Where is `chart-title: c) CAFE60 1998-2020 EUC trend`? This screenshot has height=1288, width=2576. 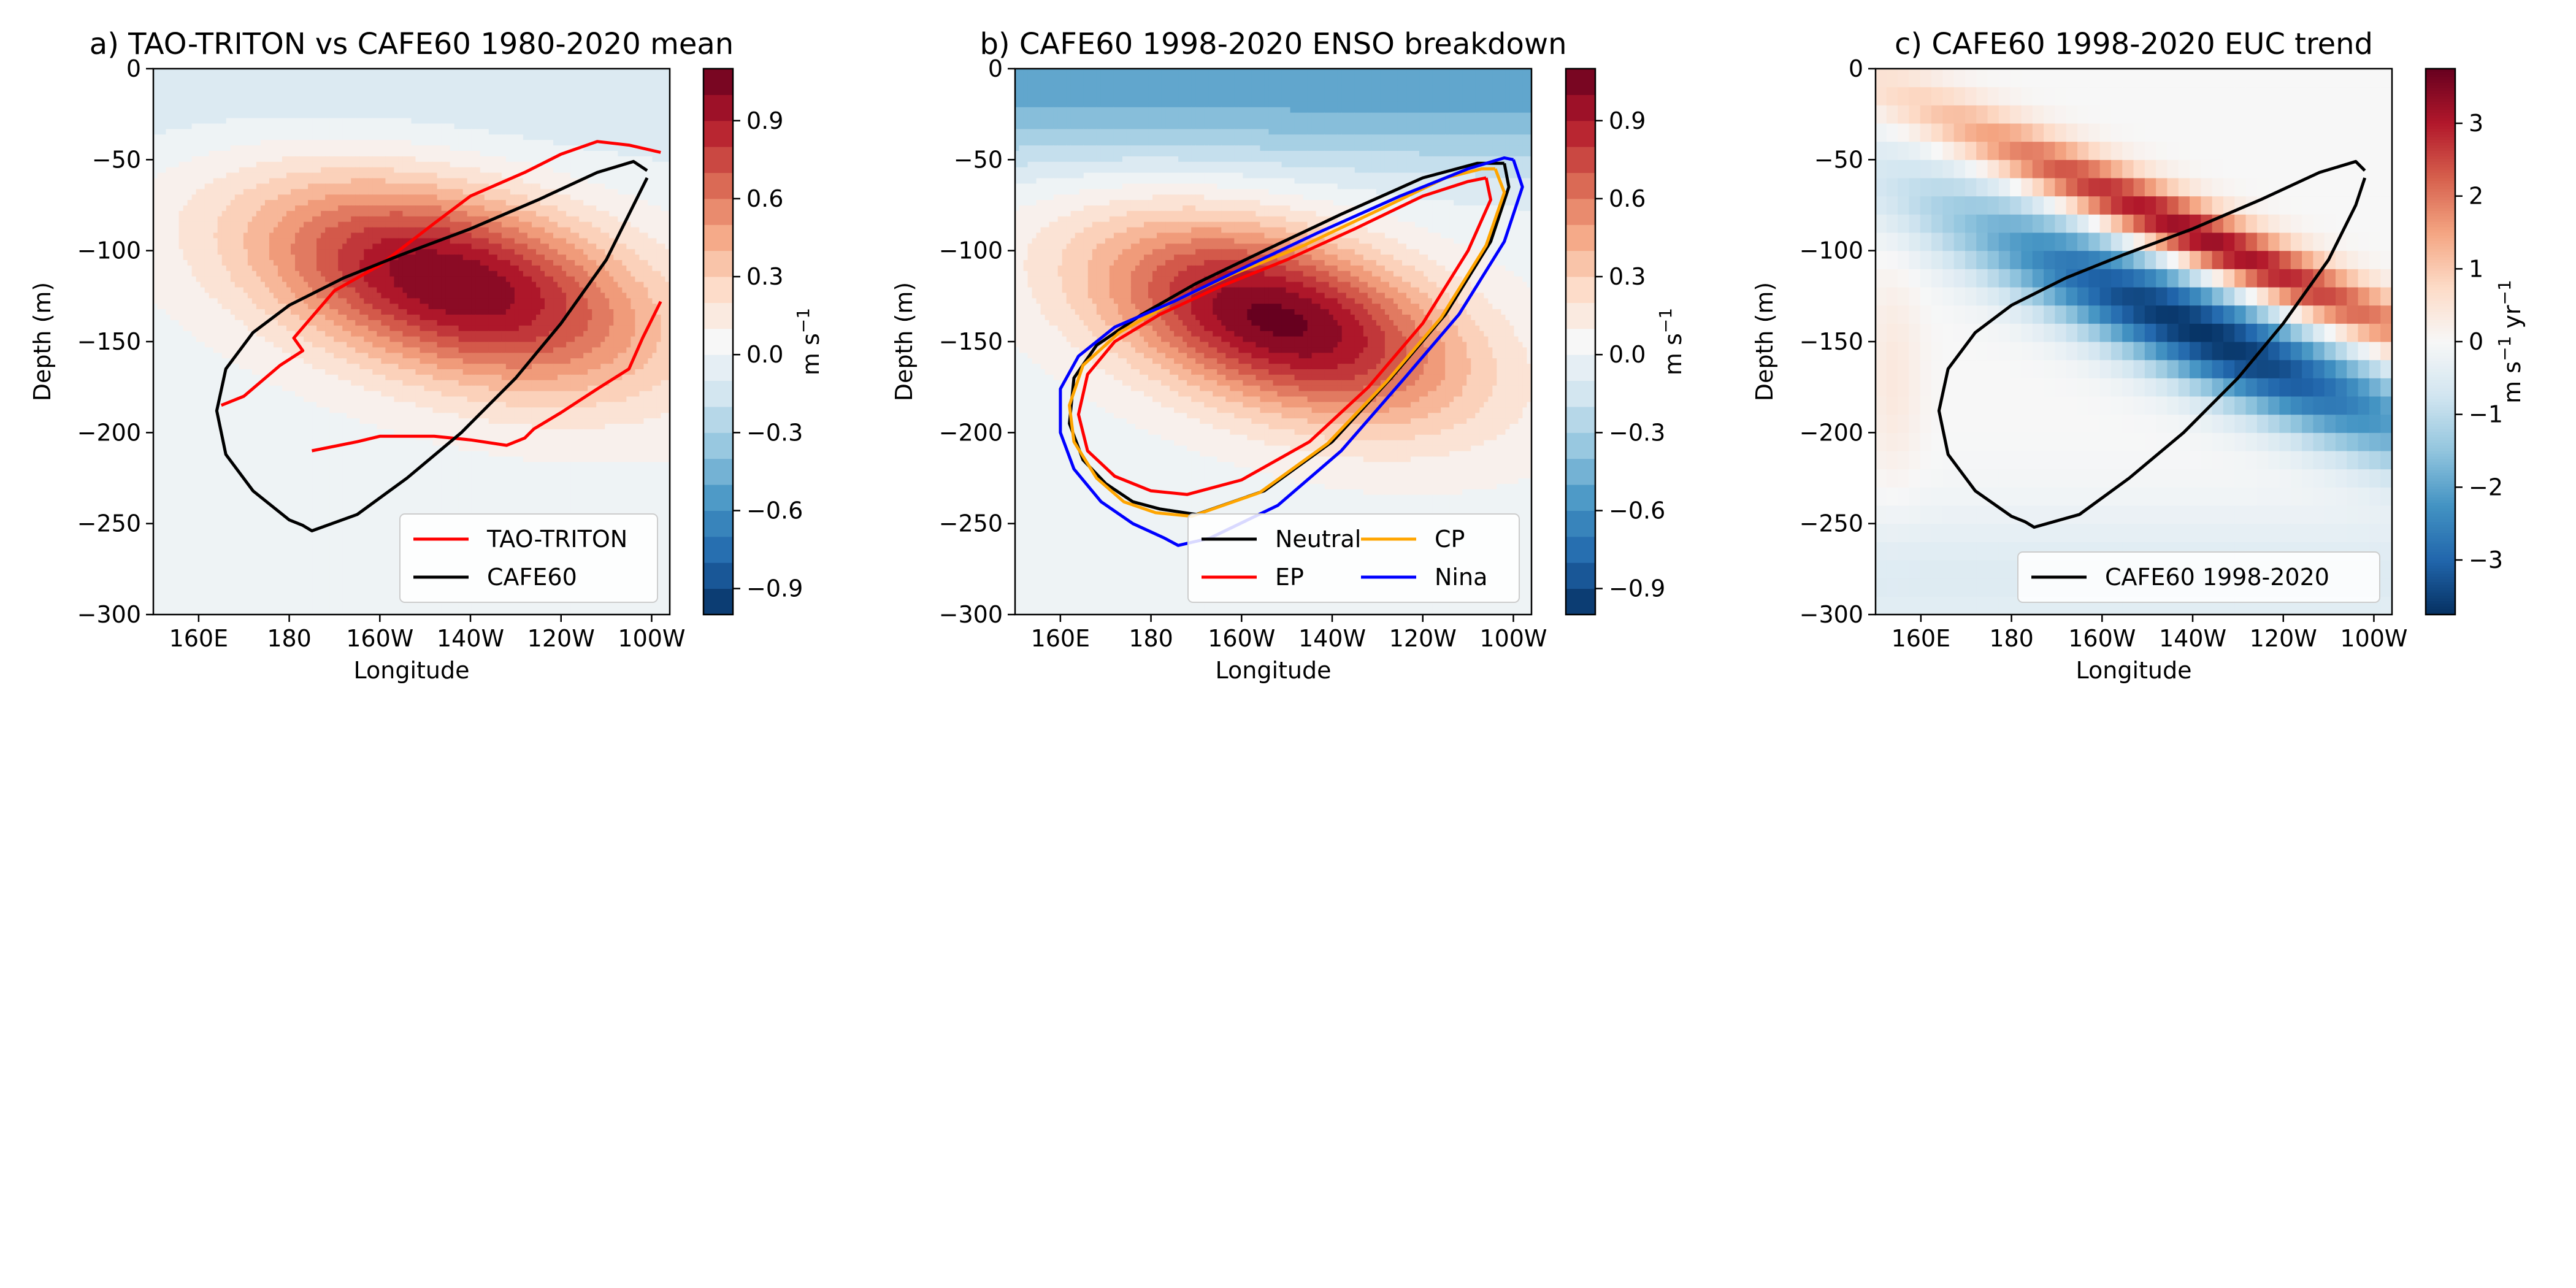 chart-title: c) CAFE60 1998-2020 EUC trend is located at coordinates (2134, 44).